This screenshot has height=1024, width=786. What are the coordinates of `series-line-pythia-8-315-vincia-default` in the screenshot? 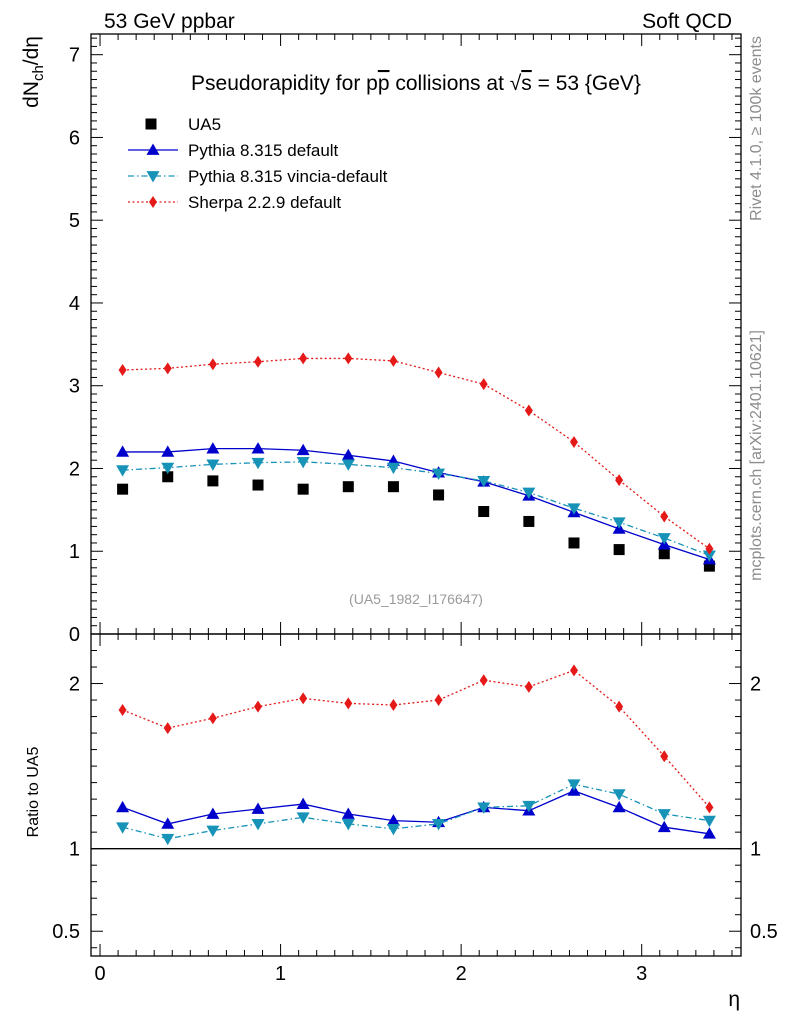 It's located at (416, 508).